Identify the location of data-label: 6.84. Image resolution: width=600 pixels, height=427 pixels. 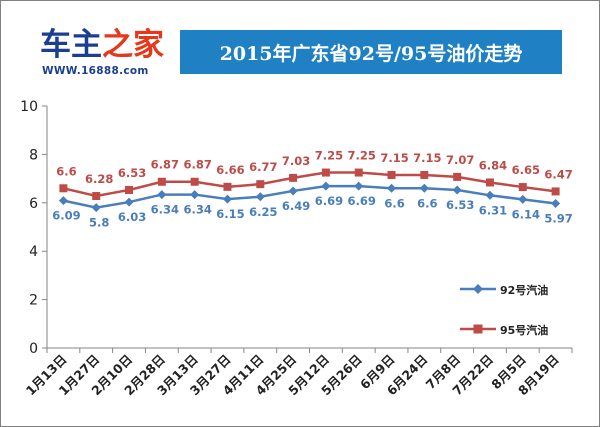
(493, 165).